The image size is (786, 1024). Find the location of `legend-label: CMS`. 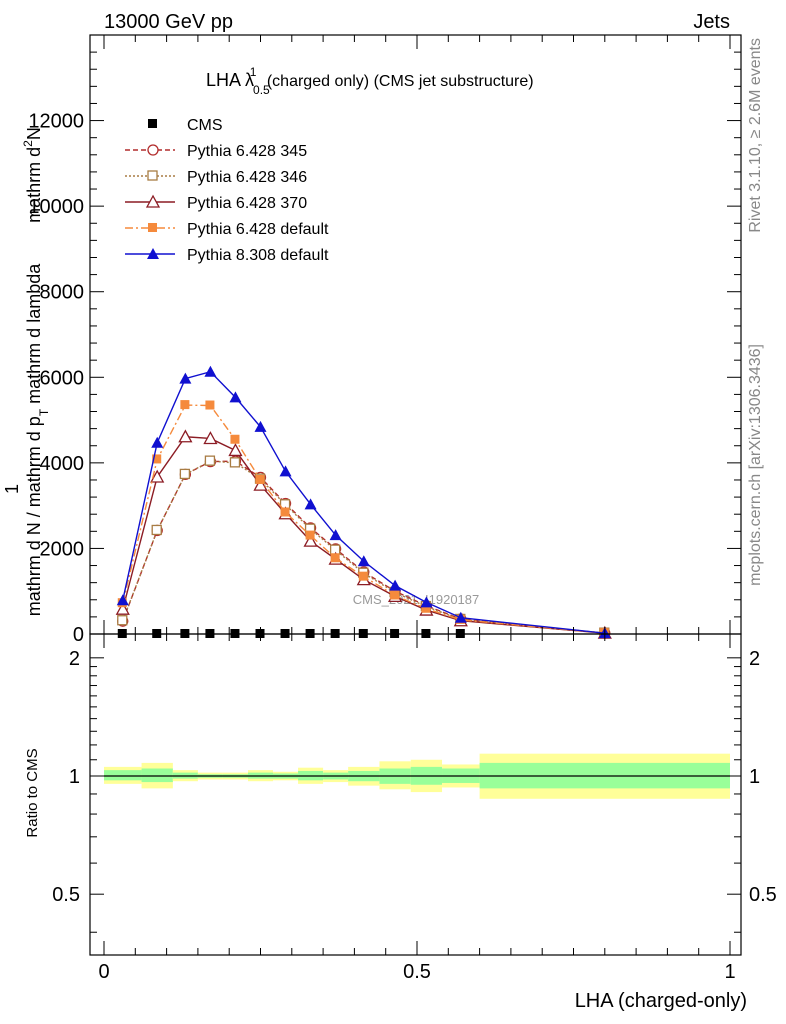

legend-label: CMS is located at coordinates (205, 125).